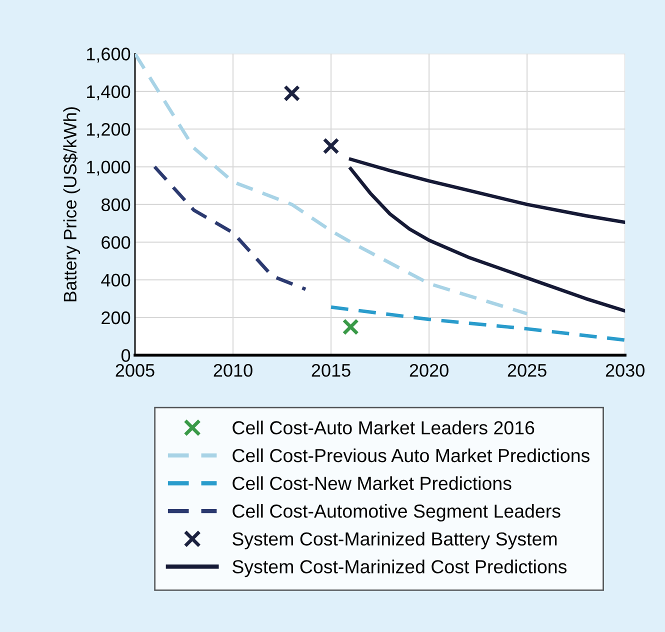  What do you see at coordinates (411, 455) in the screenshot?
I see `legend-label: Cell Cost-Previous Auto Market Predictions` at bounding box center [411, 455].